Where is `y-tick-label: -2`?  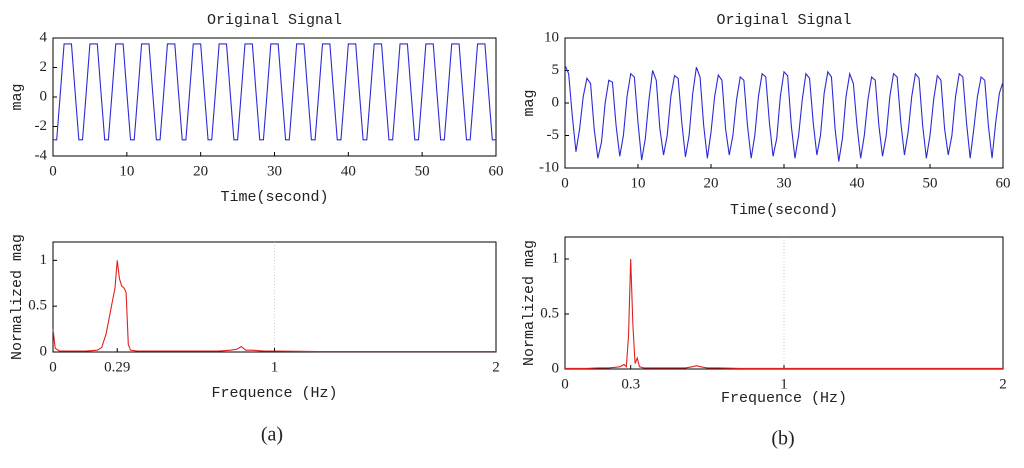 y-tick-label: -2 is located at coordinates (41, 126).